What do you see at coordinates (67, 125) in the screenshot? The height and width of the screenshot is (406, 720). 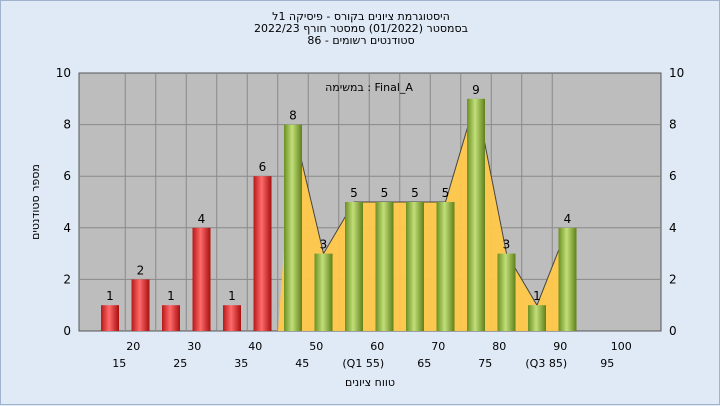 I see `y-tick-label-left: 8` at bounding box center [67, 125].